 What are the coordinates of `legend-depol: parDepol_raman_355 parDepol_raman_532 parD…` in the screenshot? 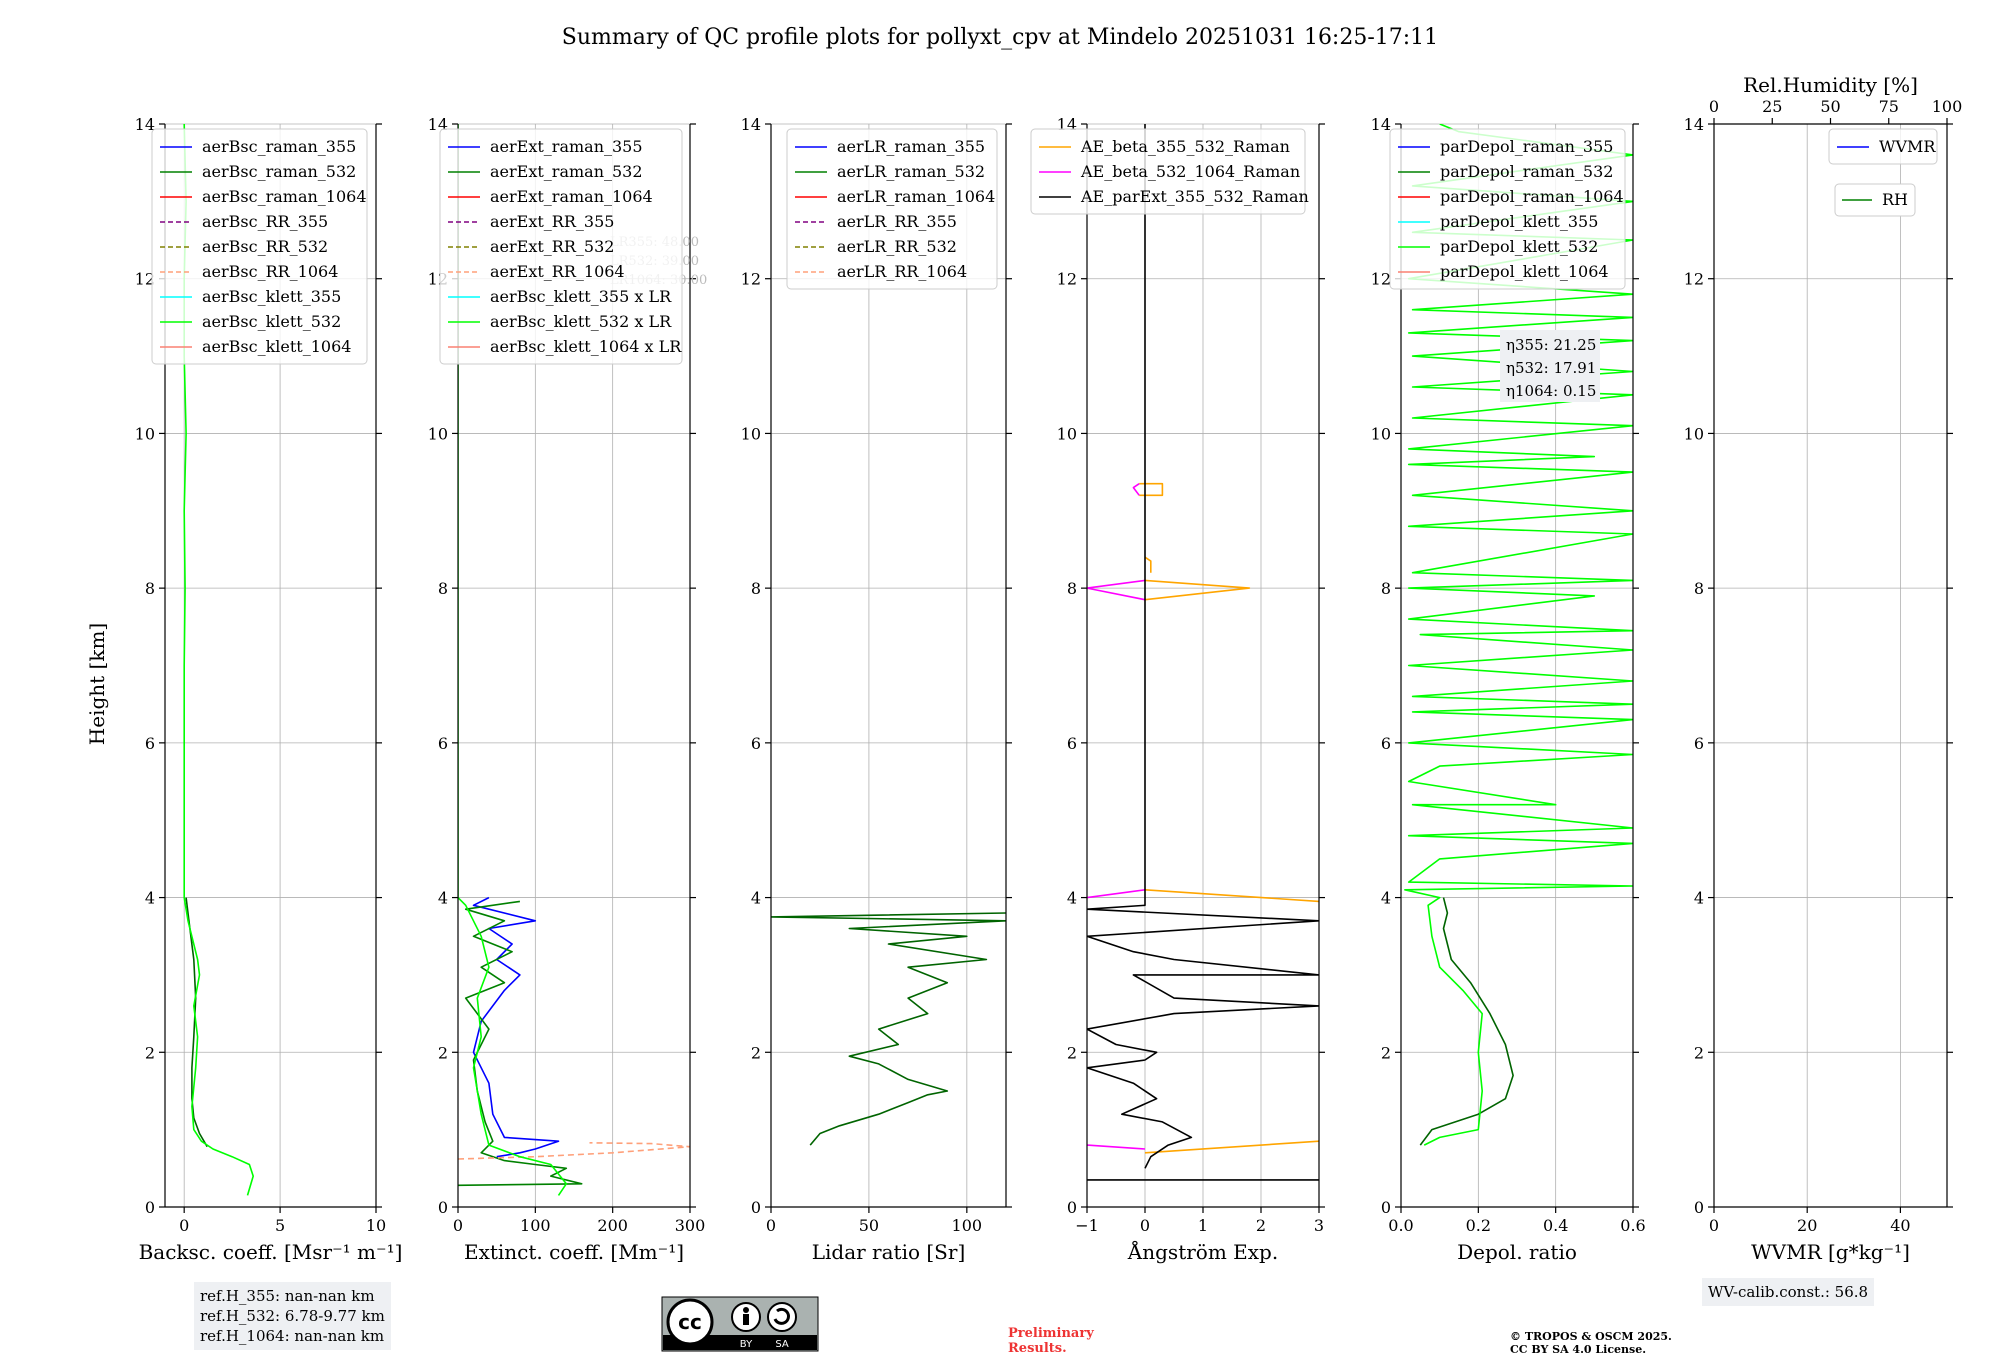 It's located at (1507, 209).